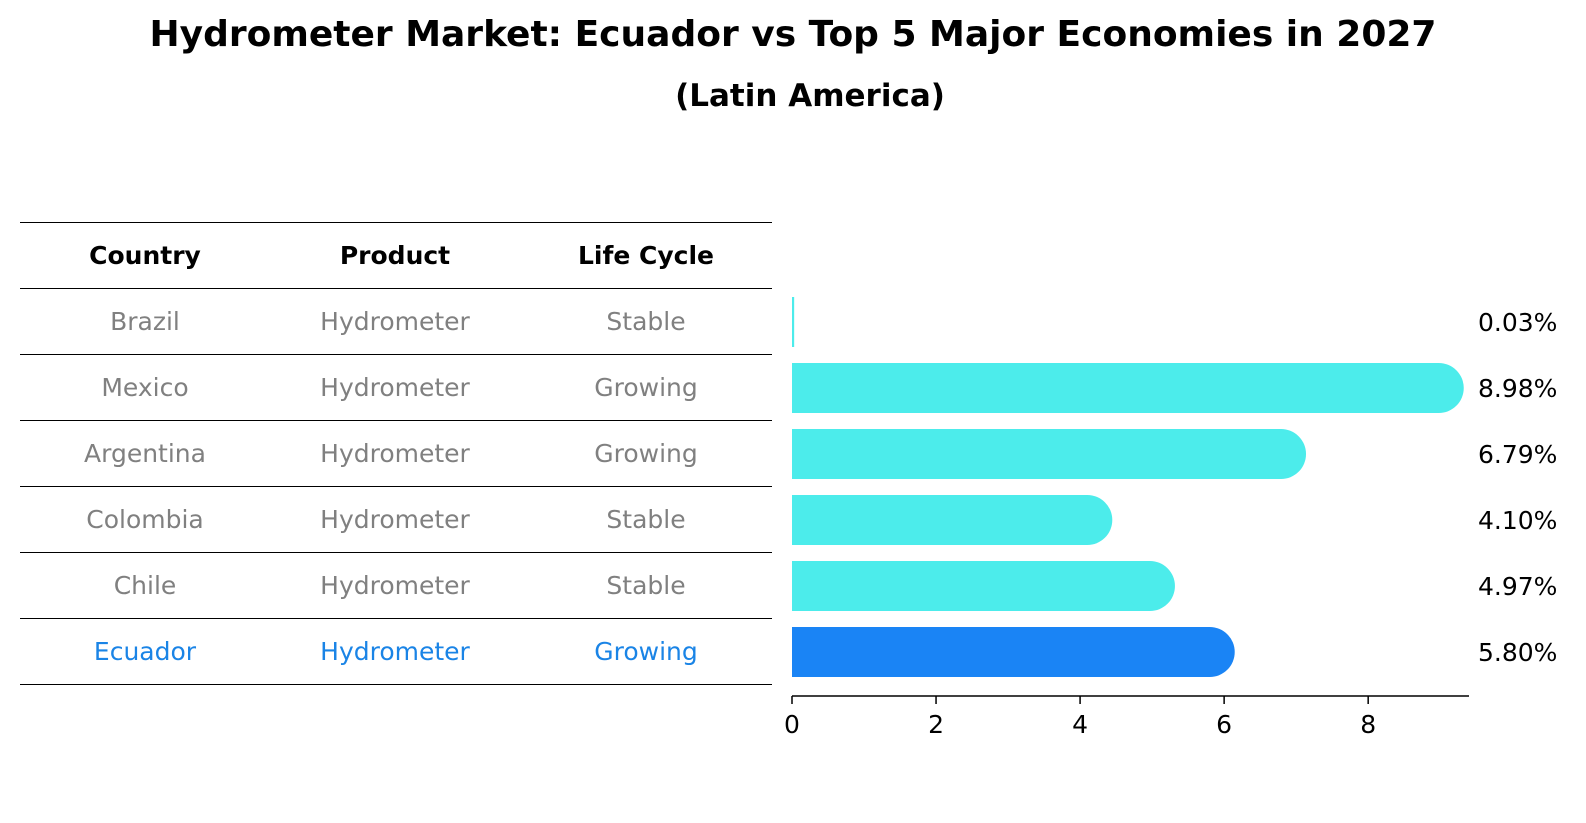 Image resolution: width=1586 pixels, height=823 pixels. What do you see at coordinates (1080, 724) in the screenshot?
I see `x-tick-label: 4` at bounding box center [1080, 724].